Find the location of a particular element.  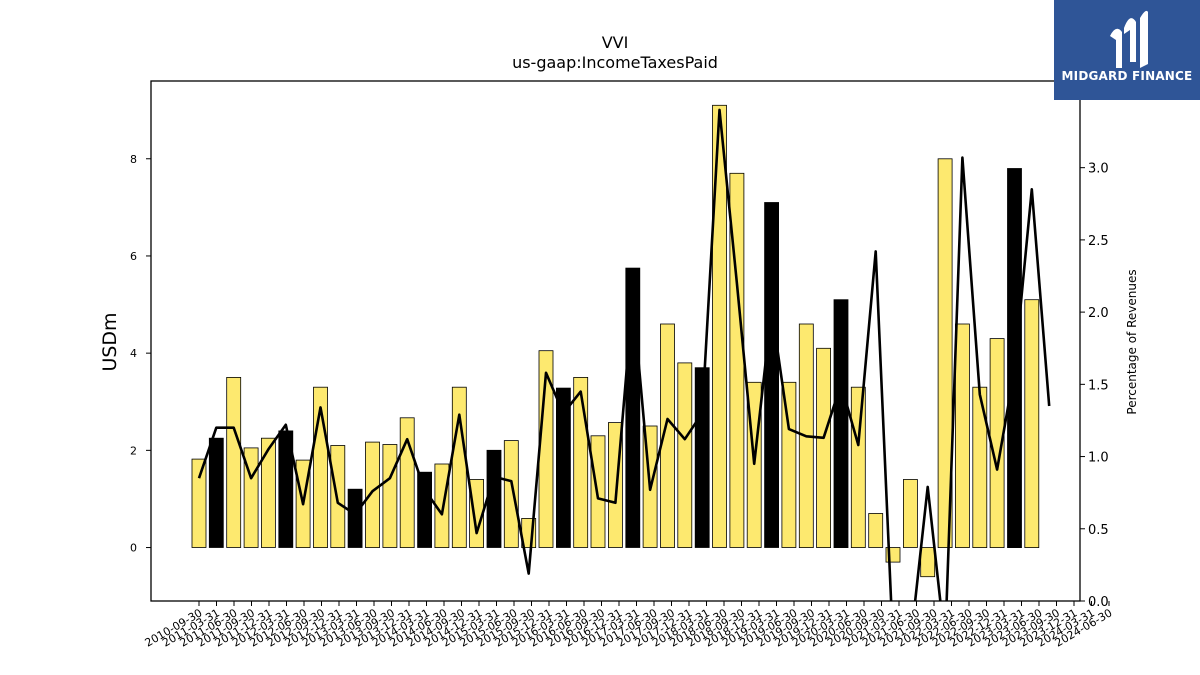

y2-tick-label: 0.5 is located at coordinates (1098, 530).